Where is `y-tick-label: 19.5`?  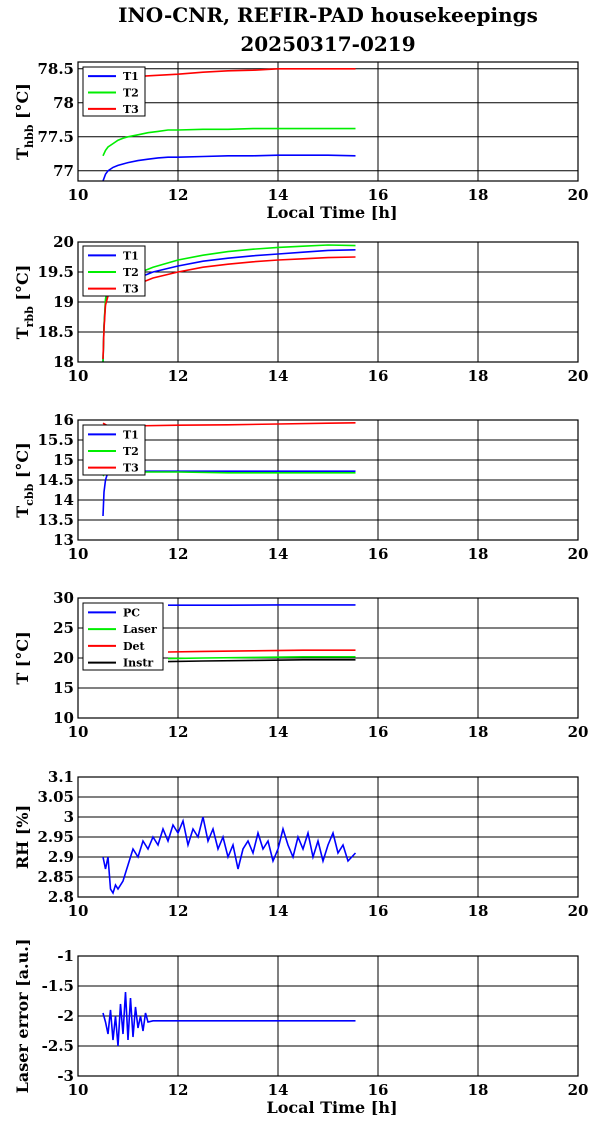 y-tick-label: 19.5 is located at coordinates (55, 272).